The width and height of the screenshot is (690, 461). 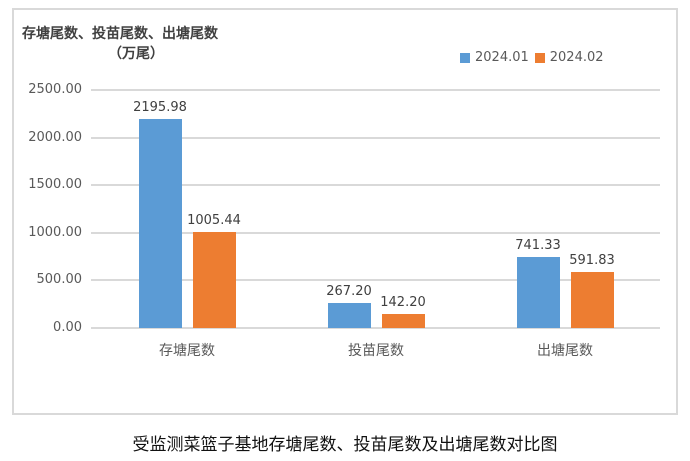 I want to click on data-label: 741.33, so click(x=538, y=246).